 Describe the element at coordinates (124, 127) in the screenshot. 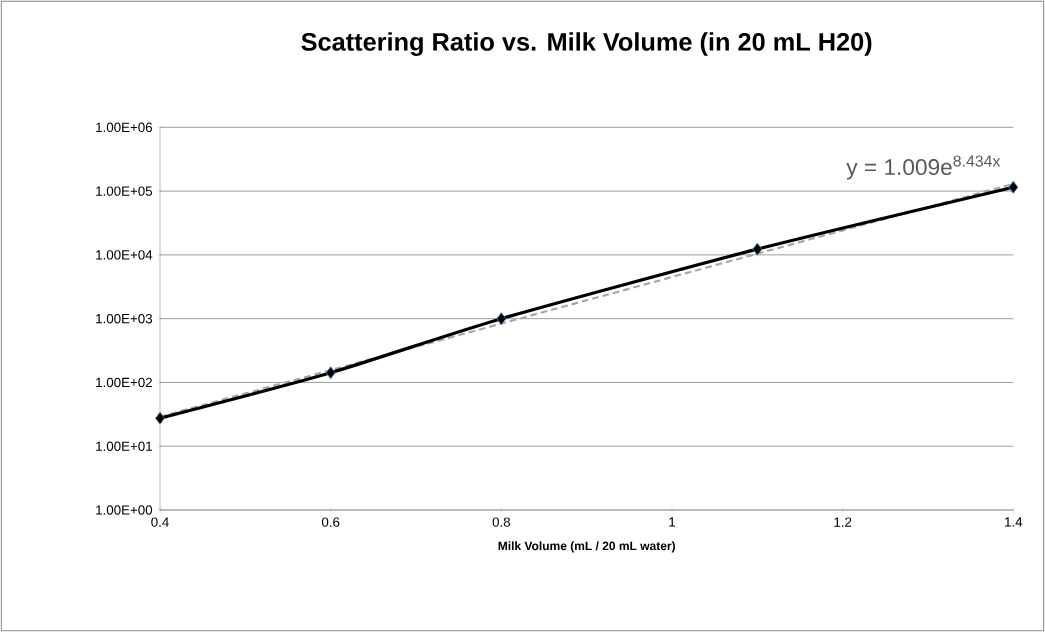

I see `y-tick-label: 1.00E+06` at that location.